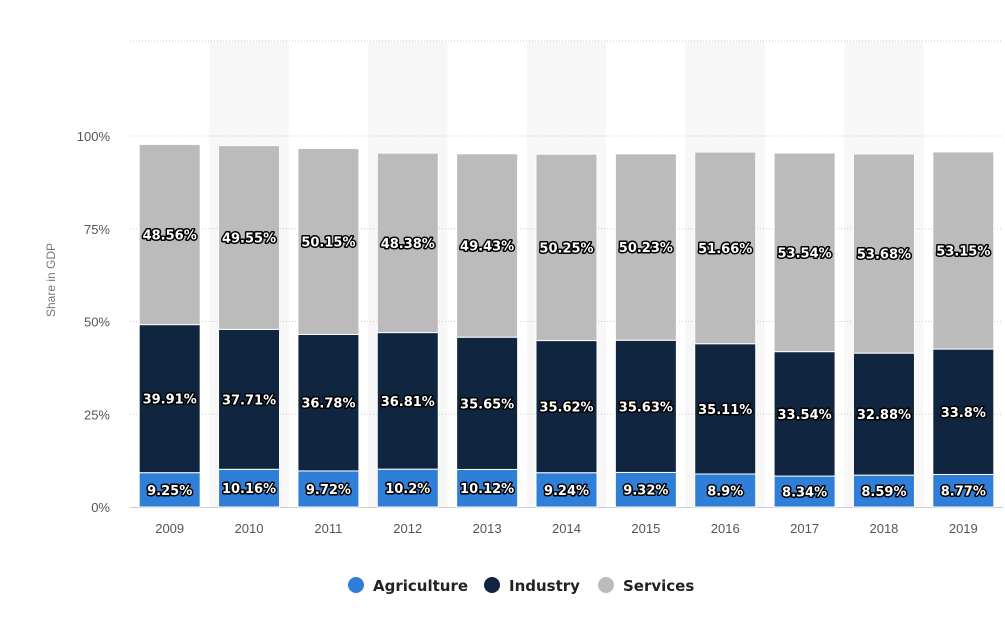 The image size is (1005, 618). I want to click on data-label: 9.24%, so click(566, 491).